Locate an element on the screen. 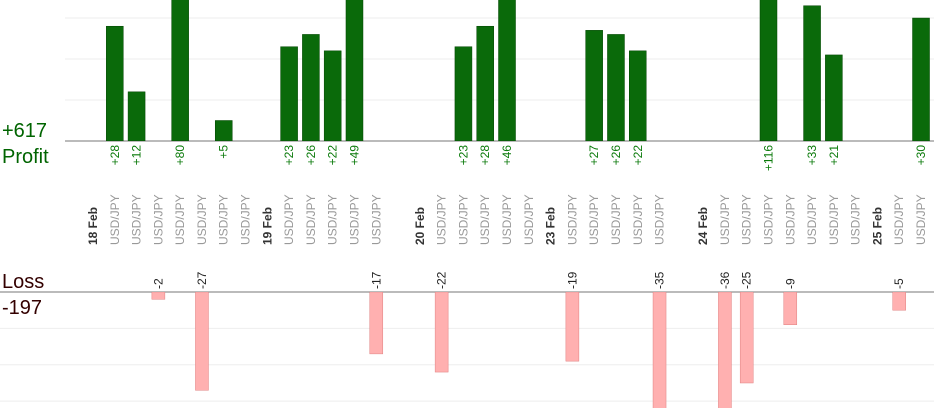  value-label: -25 is located at coordinates (747, 280).